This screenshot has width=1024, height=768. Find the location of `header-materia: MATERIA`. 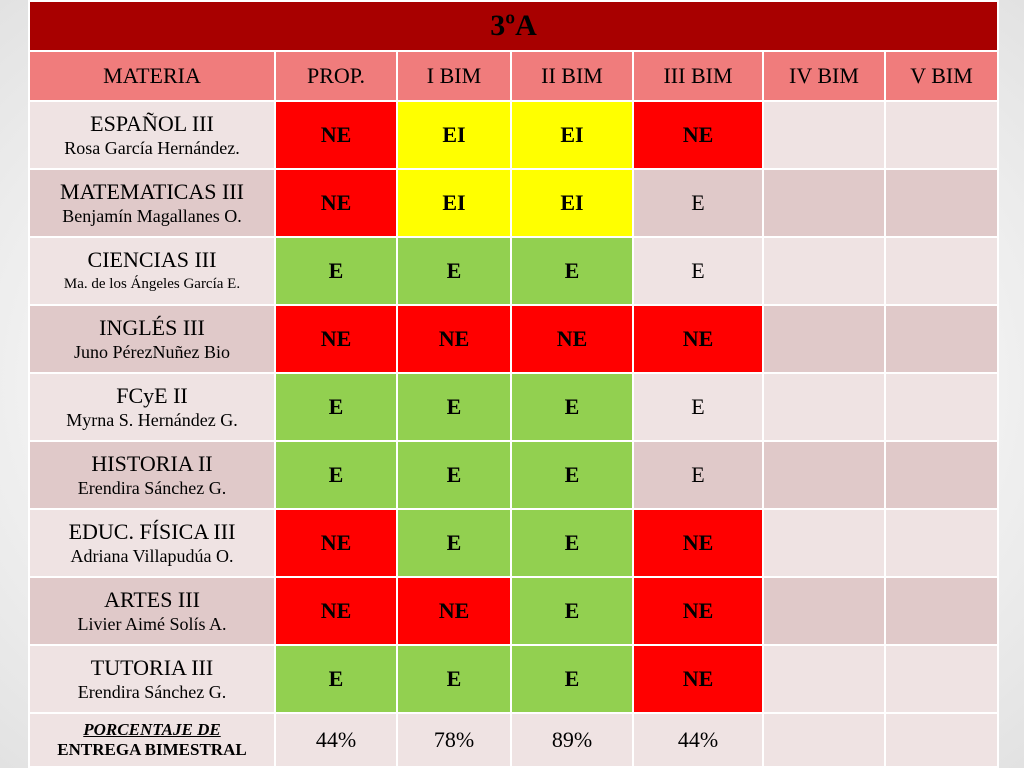

header-materia: MATERIA is located at coordinates (152, 76).